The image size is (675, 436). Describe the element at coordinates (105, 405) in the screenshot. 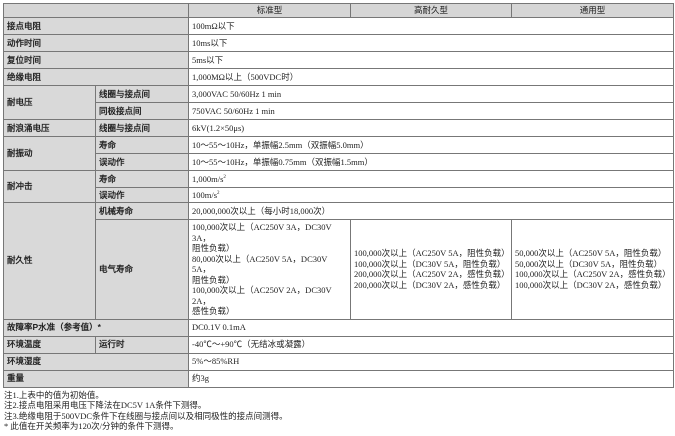

I see `note: 注2.接点电阻采用电压下降法在DC5V 1A条件下测得。` at that location.